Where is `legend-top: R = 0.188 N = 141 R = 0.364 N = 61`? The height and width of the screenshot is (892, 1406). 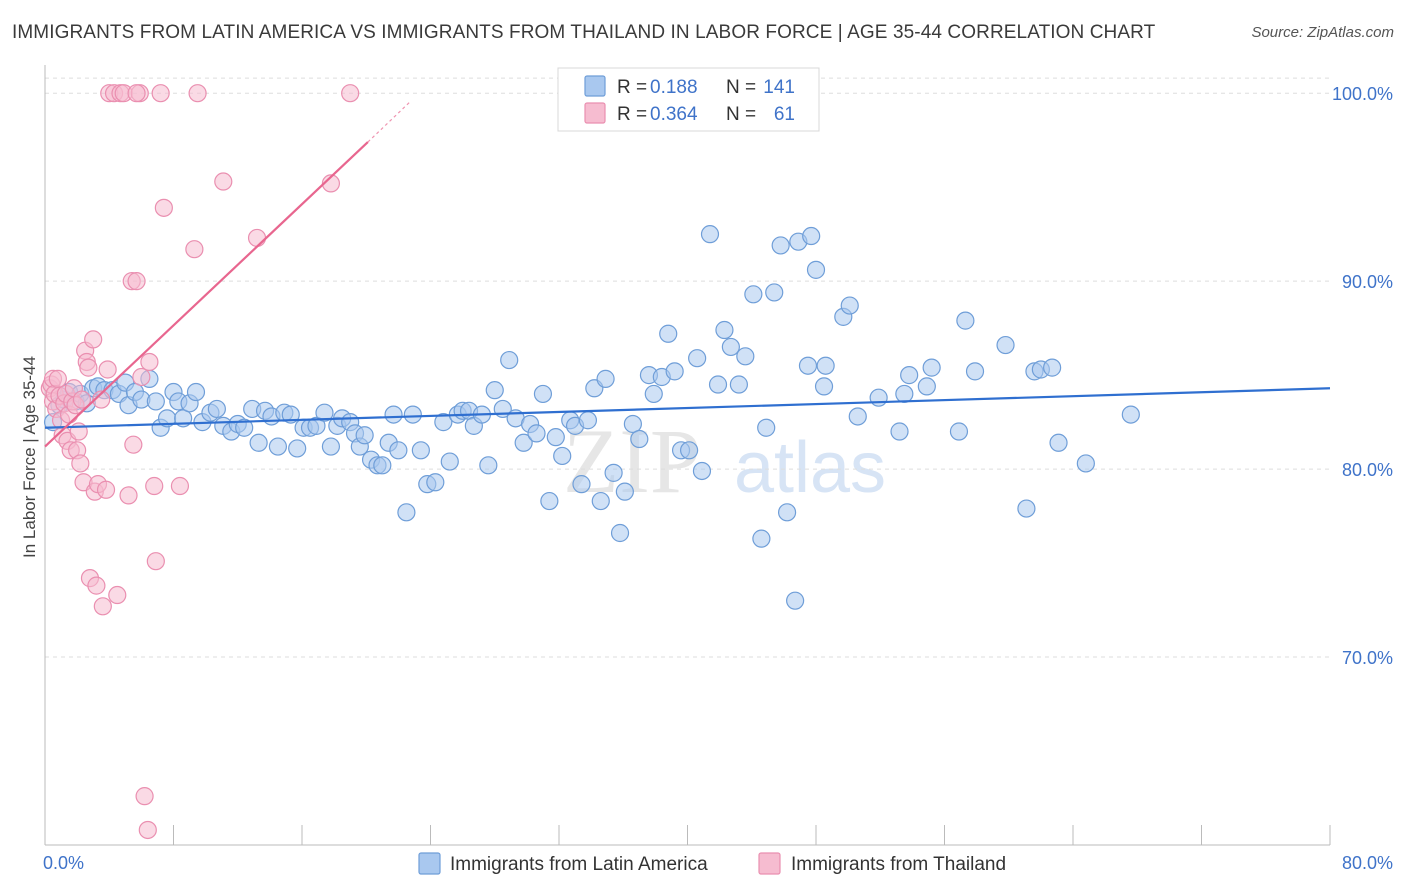 legend-top: R = 0.188 N = 141 R = 0.364 N = 61 is located at coordinates (688, 99).